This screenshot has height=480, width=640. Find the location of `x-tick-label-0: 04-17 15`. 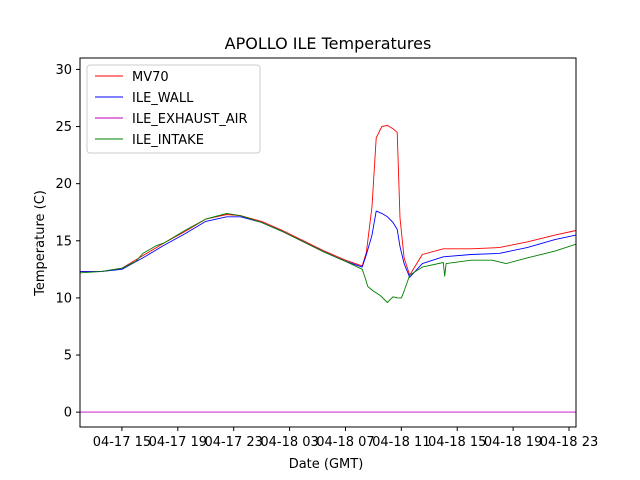

x-tick-label-0: 04-17 15 is located at coordinates (122, 442).